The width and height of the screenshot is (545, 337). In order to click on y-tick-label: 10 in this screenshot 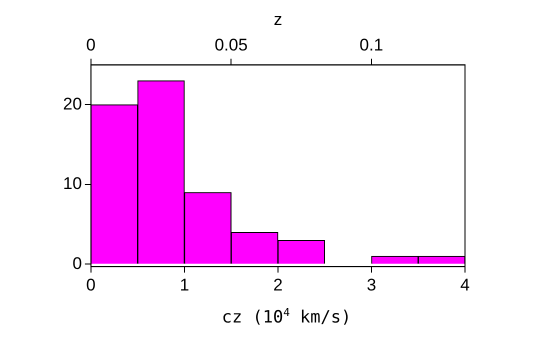, I will do `click(72, 184)`.